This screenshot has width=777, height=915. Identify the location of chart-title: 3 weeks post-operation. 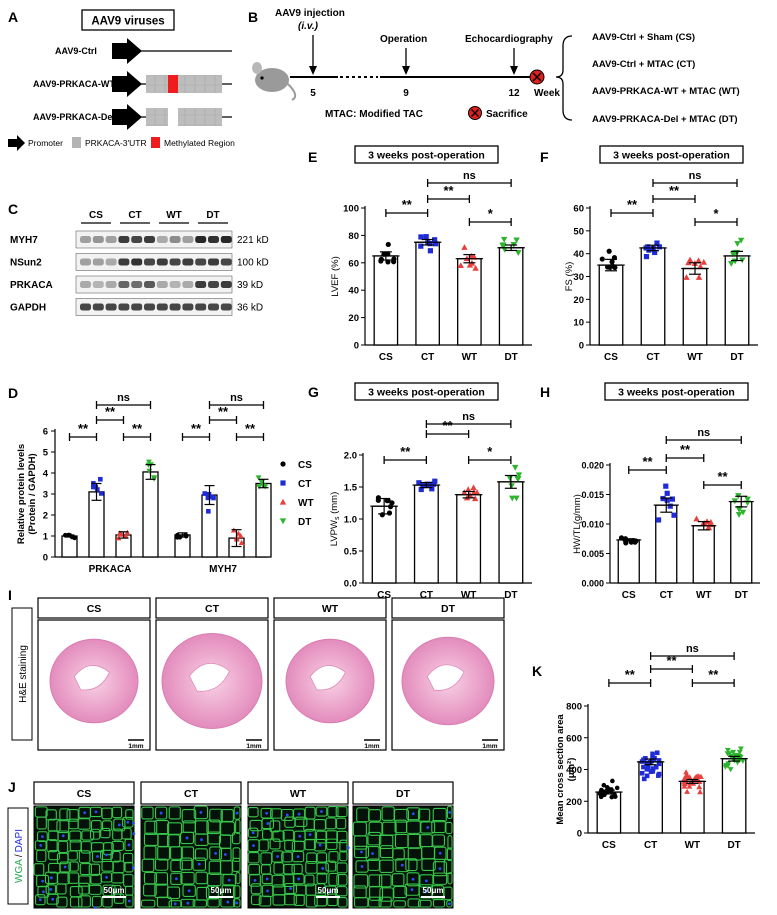
(671, 156).